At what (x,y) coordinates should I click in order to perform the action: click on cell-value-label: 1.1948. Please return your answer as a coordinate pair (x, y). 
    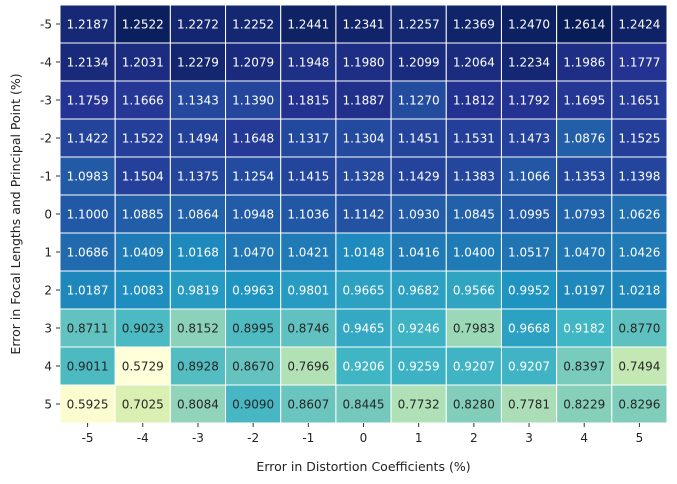
    Looking at the image, I should click on (308, 63).